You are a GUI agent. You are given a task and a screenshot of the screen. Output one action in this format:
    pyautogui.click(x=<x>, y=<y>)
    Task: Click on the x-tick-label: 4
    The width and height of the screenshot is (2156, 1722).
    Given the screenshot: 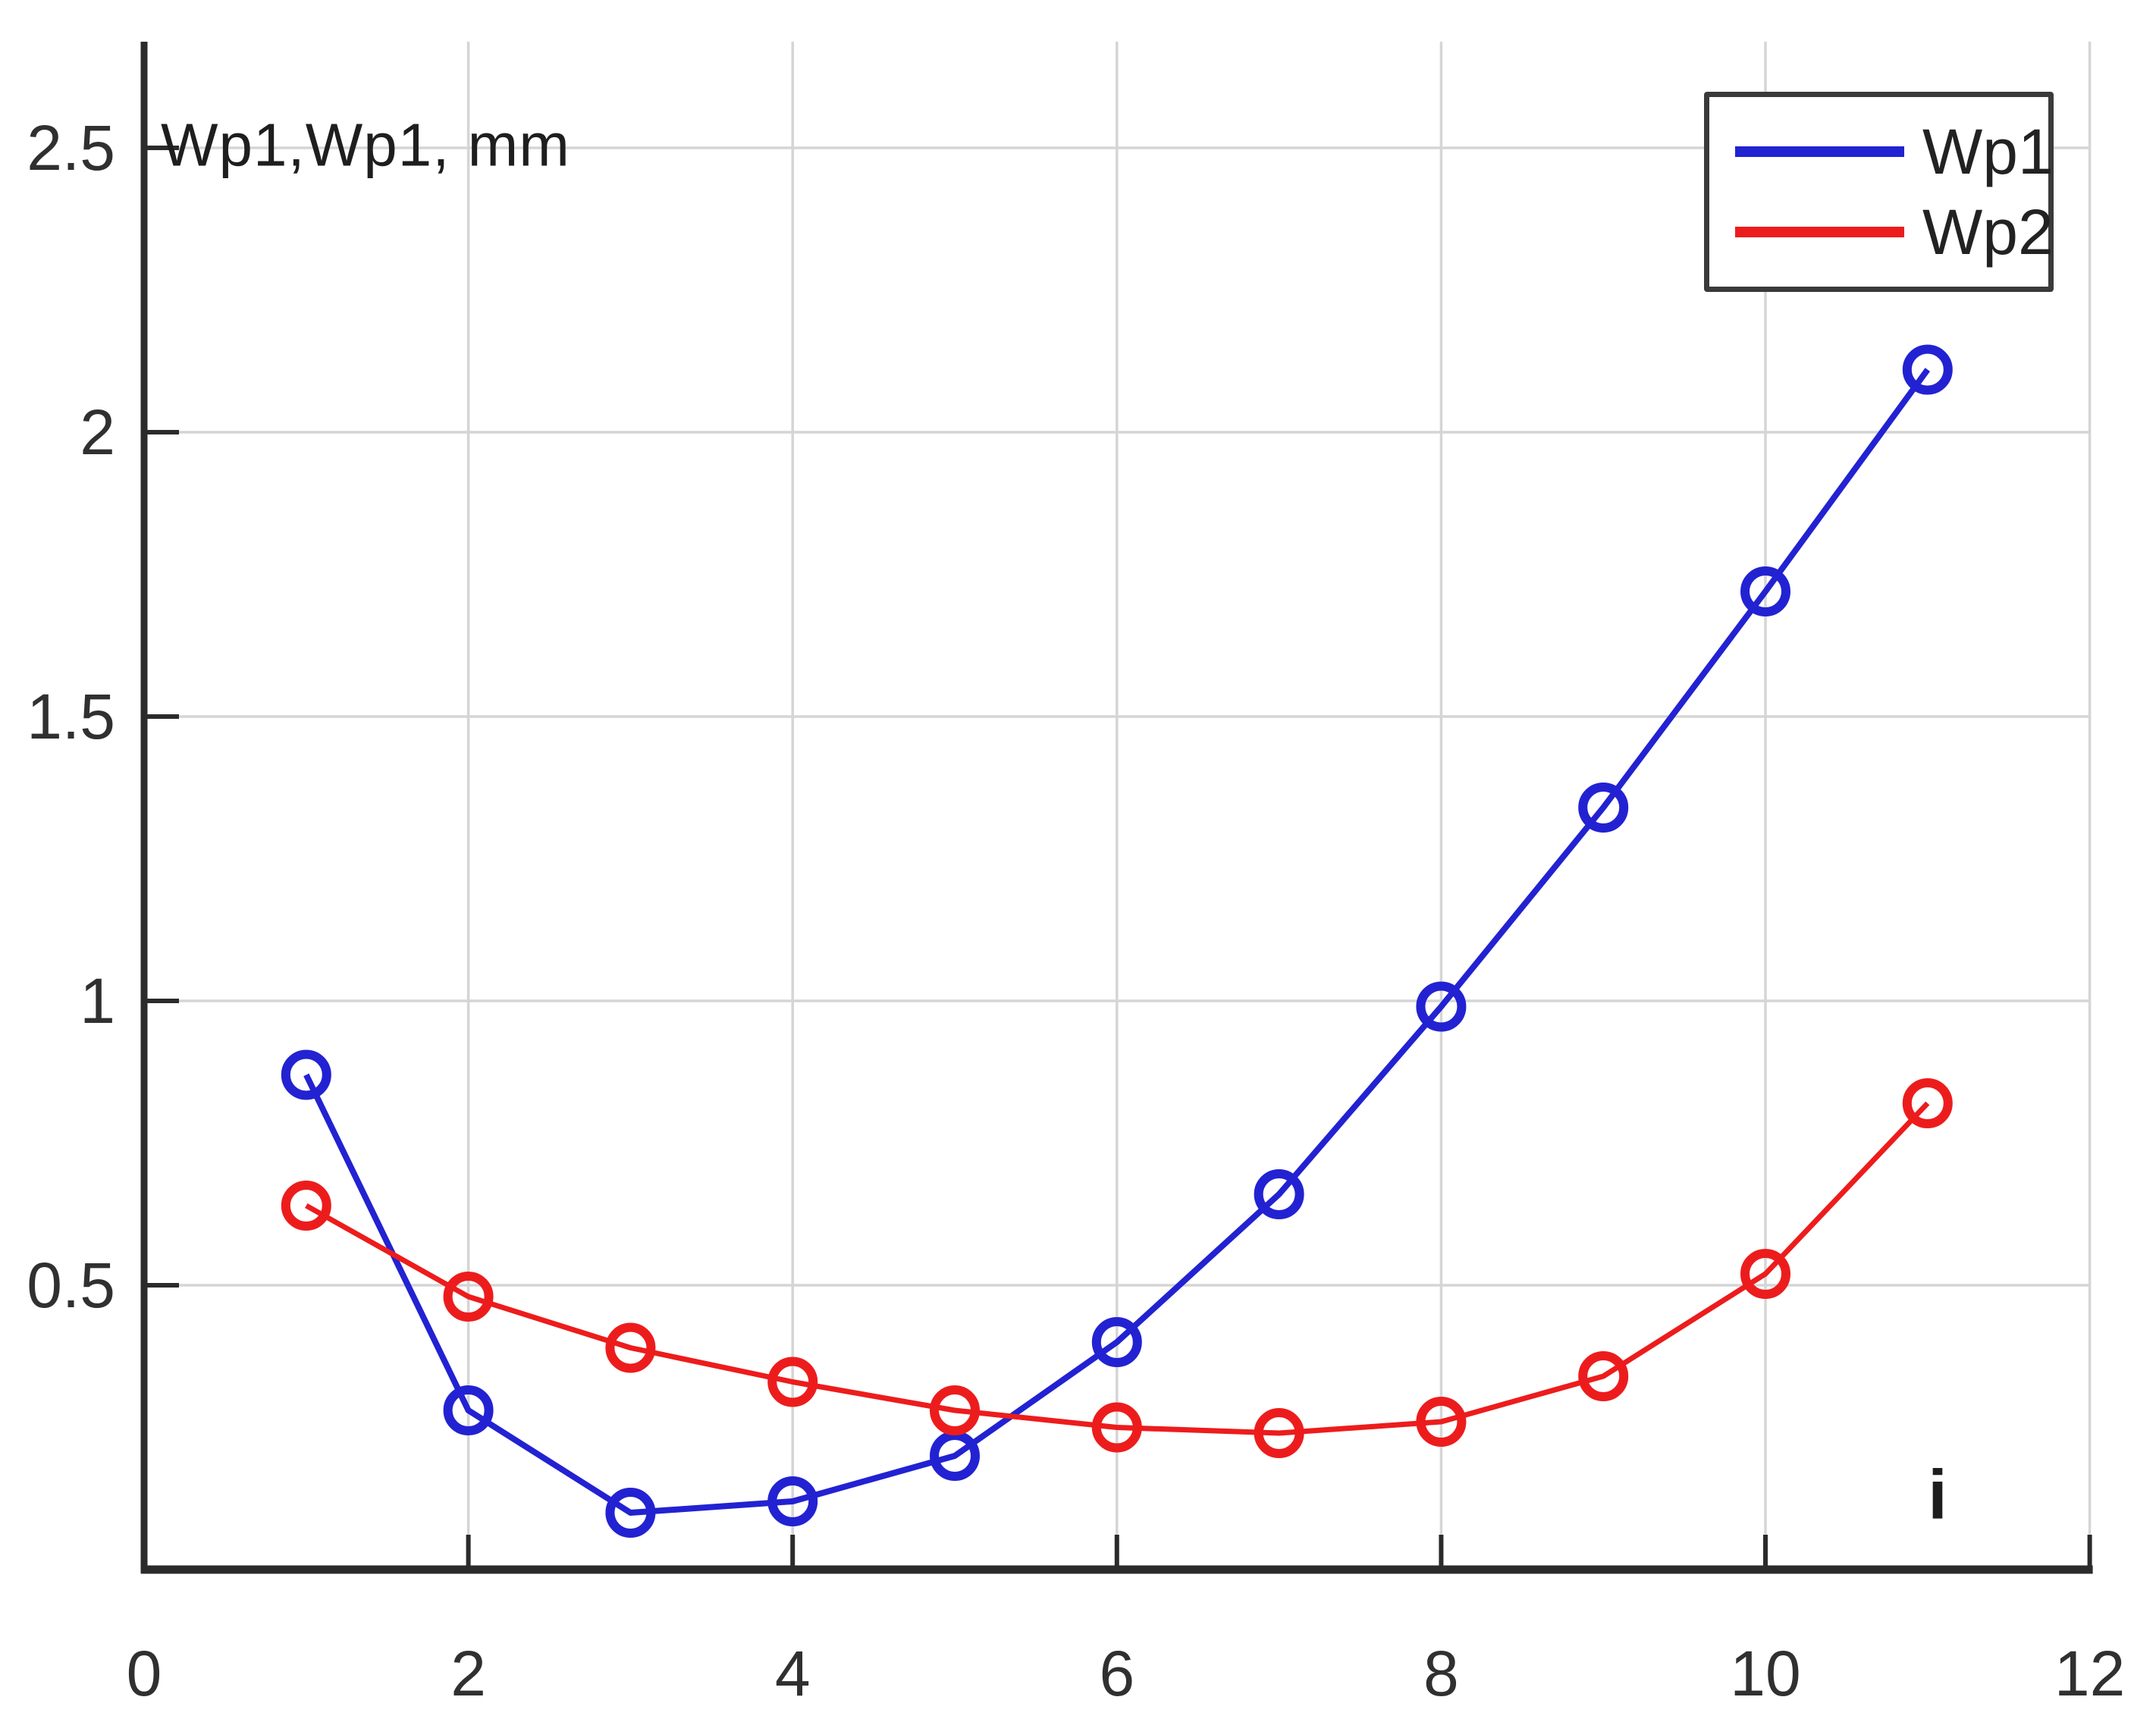 What is the action you would take?
    pyautogui.click(x=793, y=1673)
    